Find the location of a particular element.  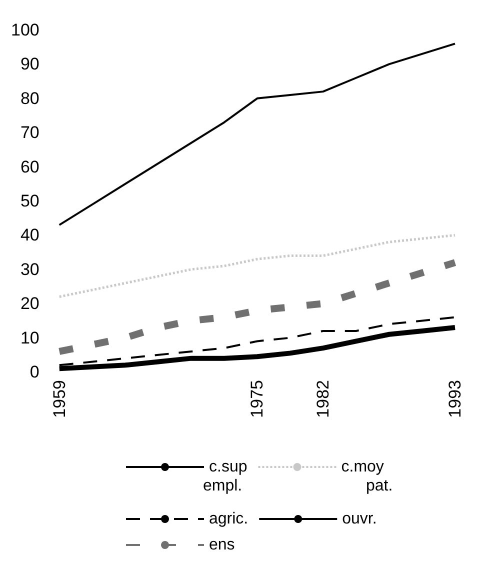

y-tick-label: 20 is located at coordinates (30, 304).